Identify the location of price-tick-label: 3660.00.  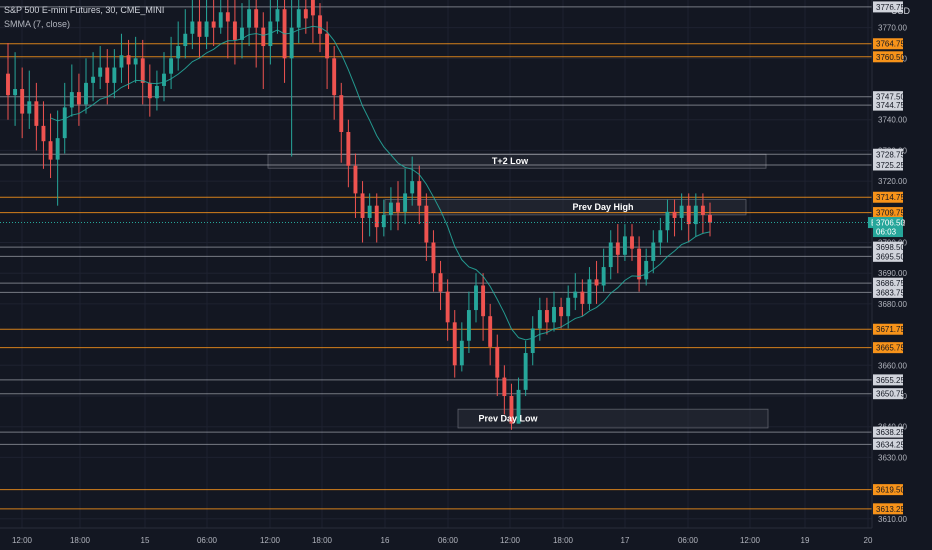
(892, 365).